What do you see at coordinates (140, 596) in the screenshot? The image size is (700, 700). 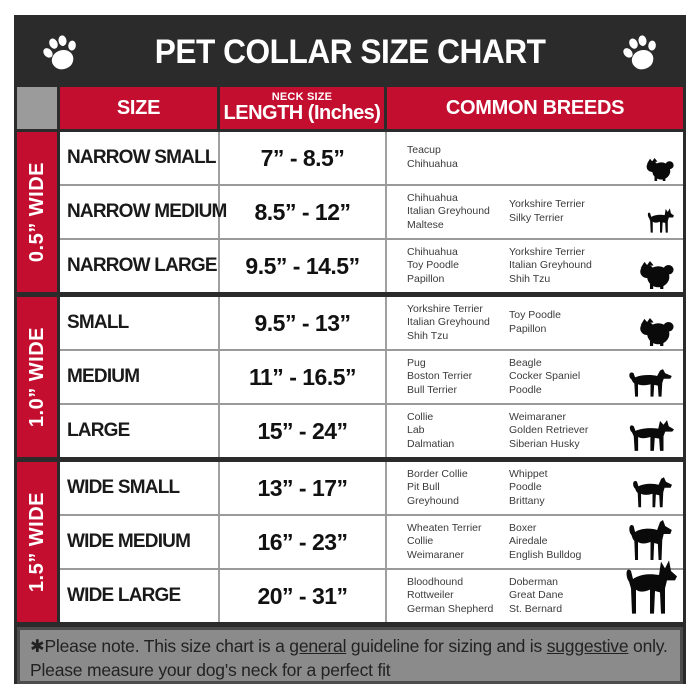 I see `size-cell: WIDE LARGE` at bounding box center [140, 596].